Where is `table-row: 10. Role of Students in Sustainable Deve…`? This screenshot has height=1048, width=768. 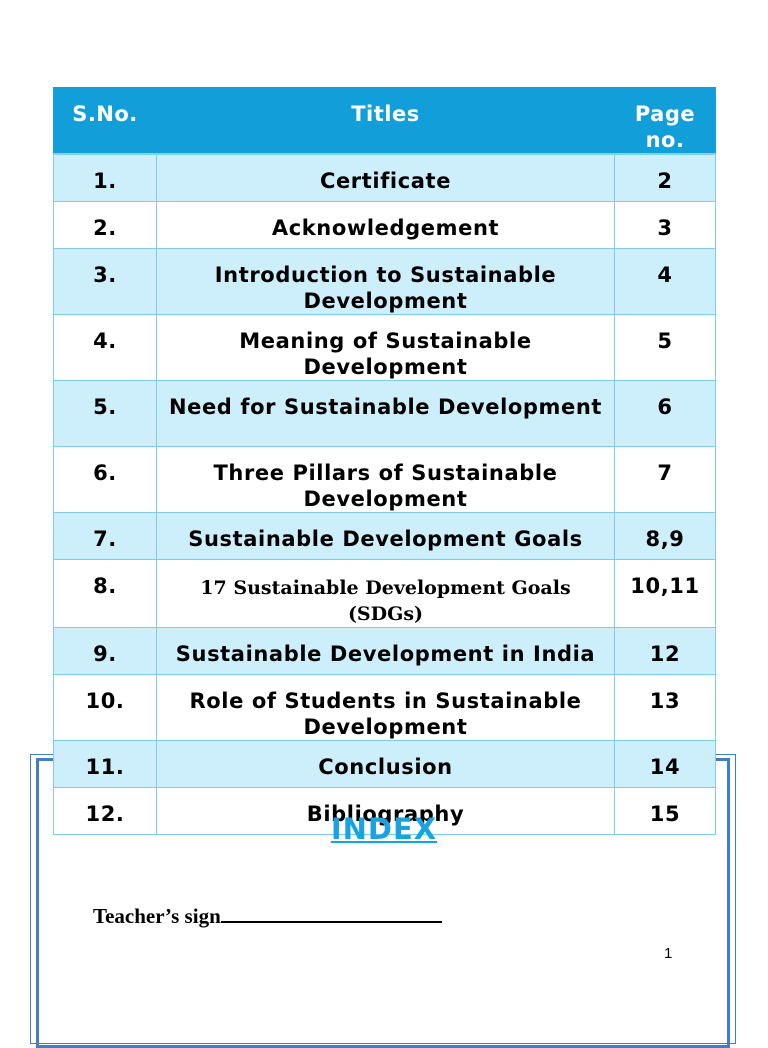 table-row: 10. Role of Students in Sustainable Deve… is located at coordinates (384, 707).